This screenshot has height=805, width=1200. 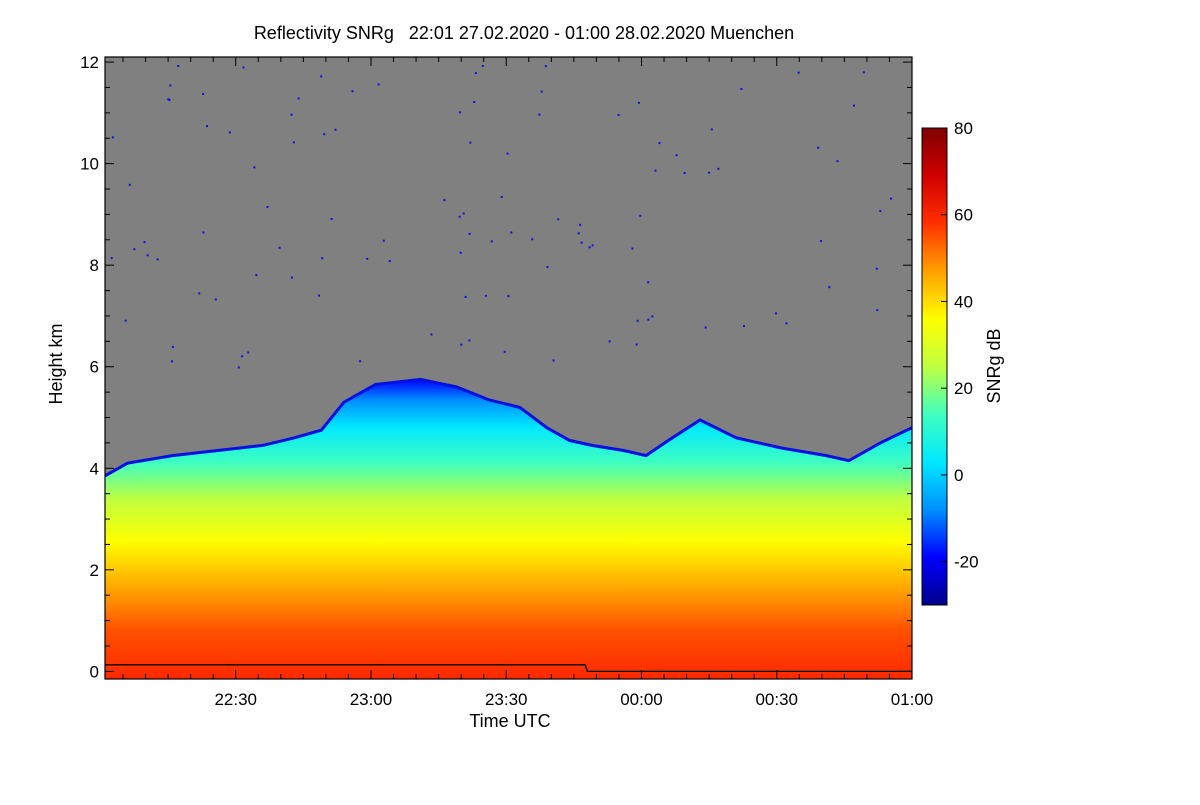 What do you see at coordinates (776, 699) in the screenshot?
I see `x-tick-label: 00:30` at bounding box center [776, 699].